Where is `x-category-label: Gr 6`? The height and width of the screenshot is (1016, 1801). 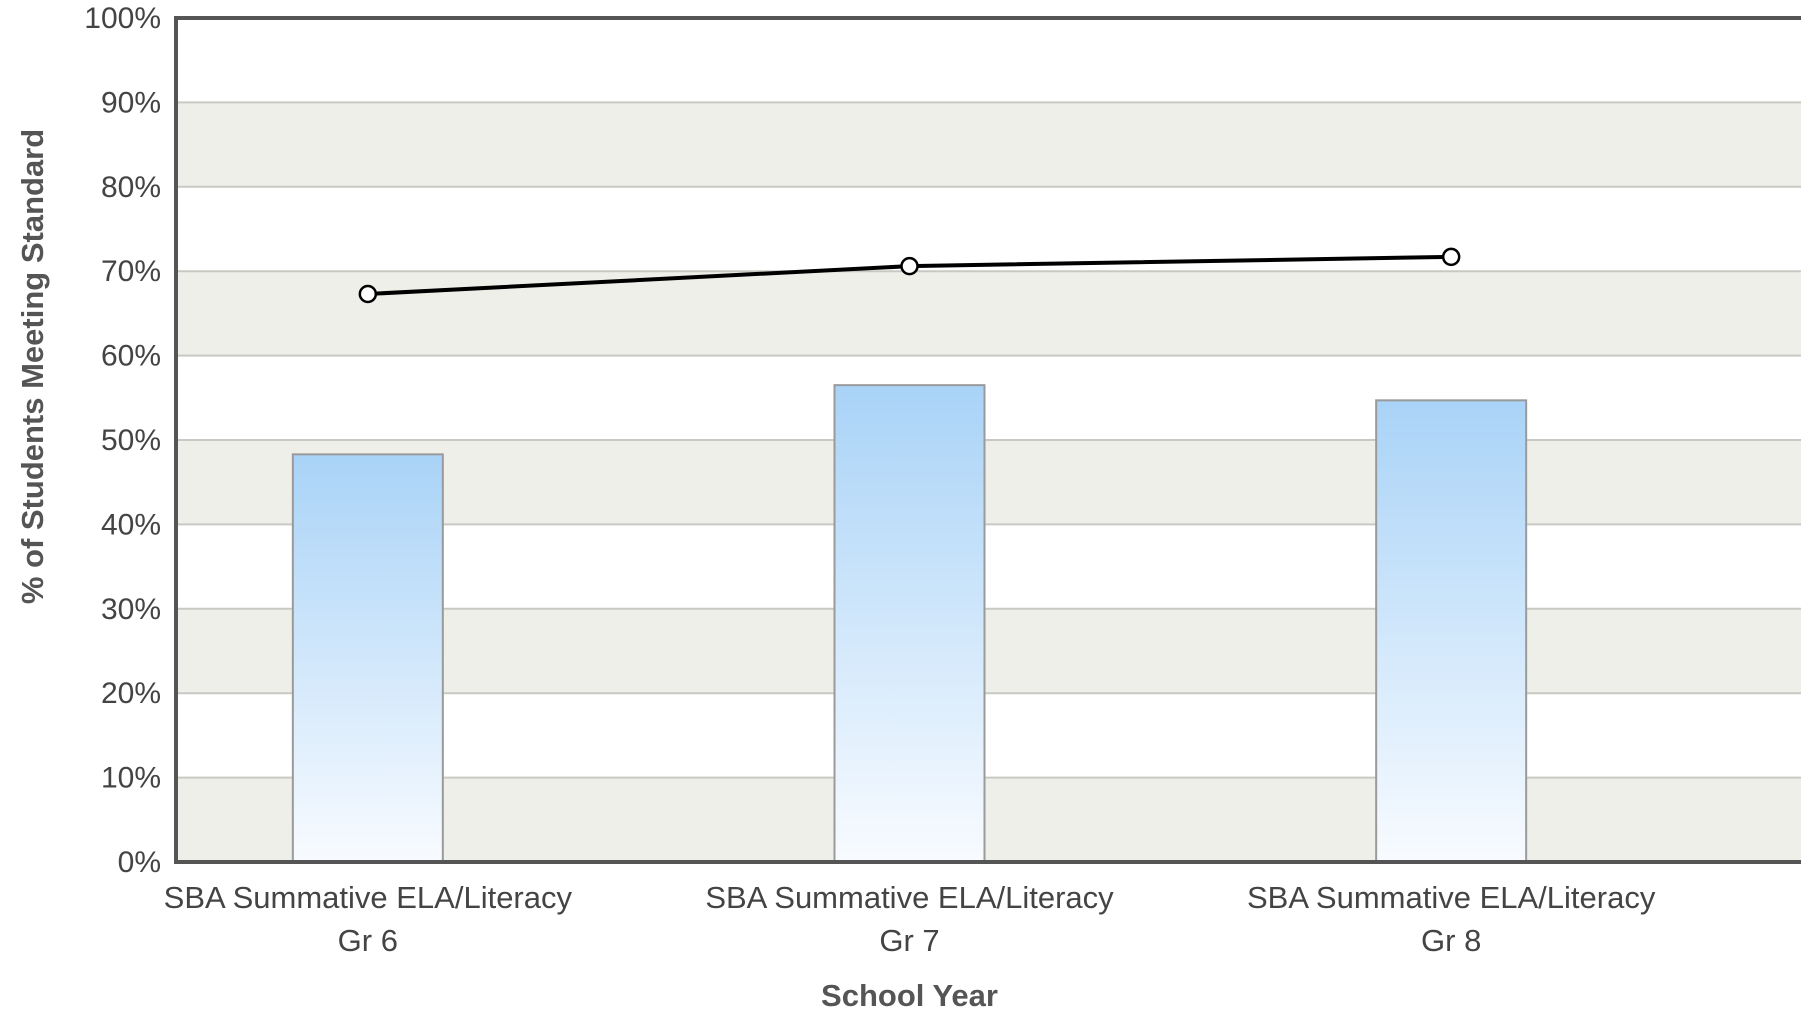
x-category-label: Gr 6 is located at coordinates (368, 940).